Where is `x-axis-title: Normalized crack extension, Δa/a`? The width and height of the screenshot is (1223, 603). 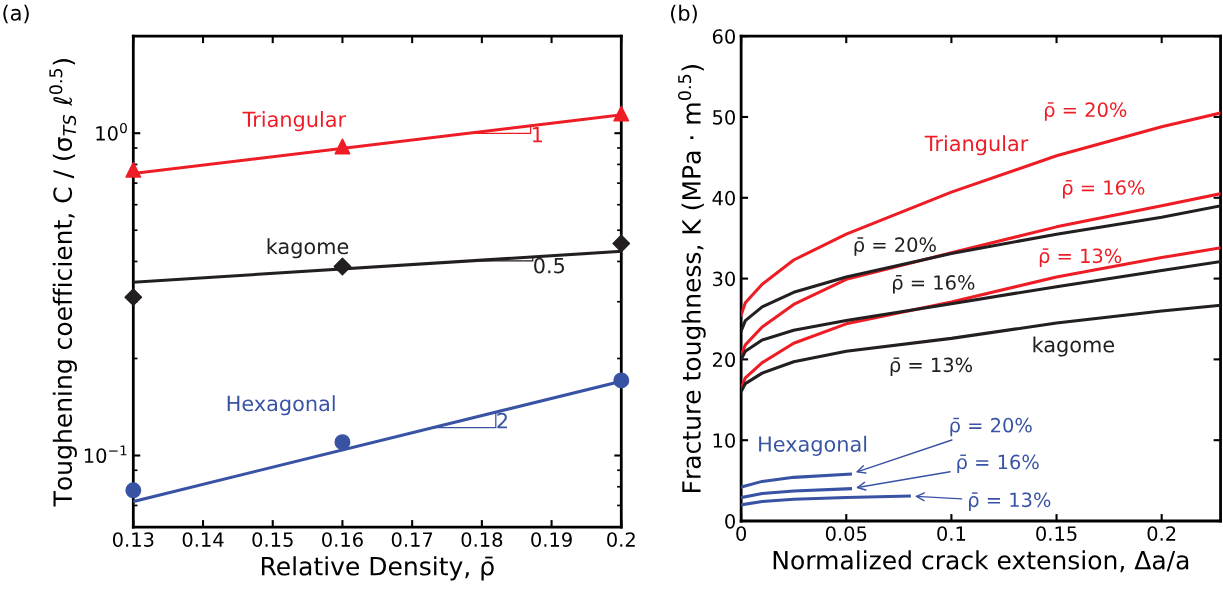
x-axis-title: Normalized crack extension, Δa/a is located at coordinates (981, 561).